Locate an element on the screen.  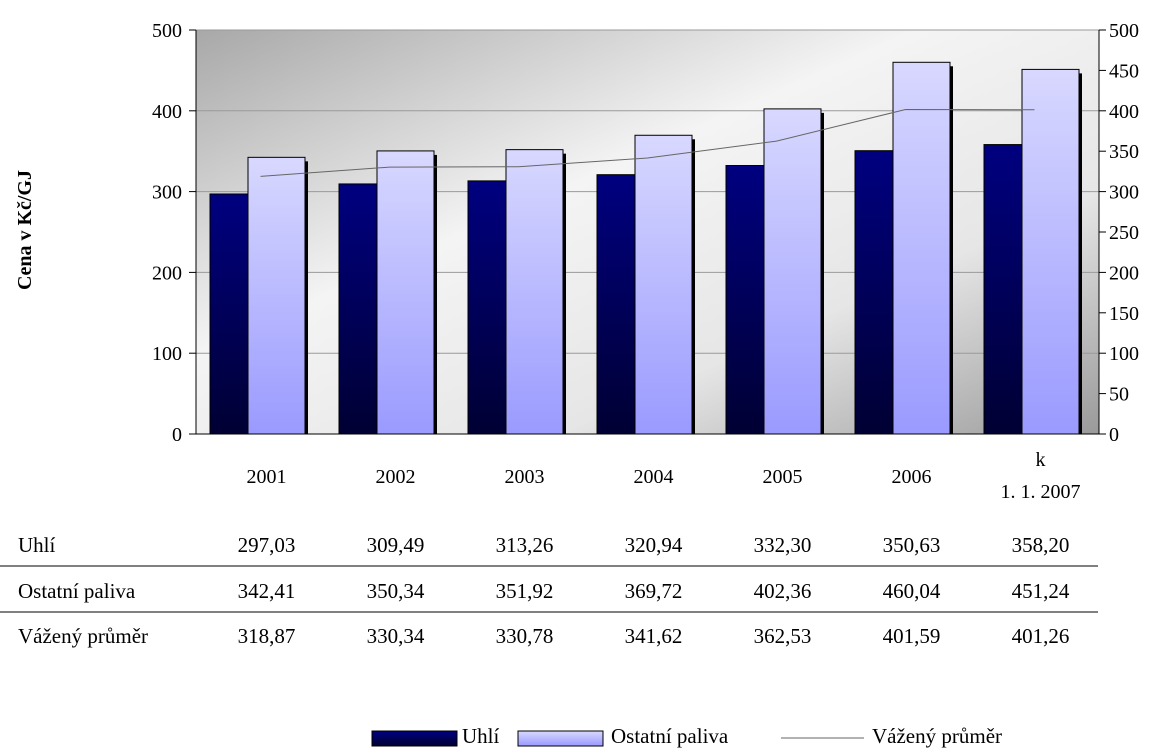
category-label: 2003 is located at coordinates (525, 477).